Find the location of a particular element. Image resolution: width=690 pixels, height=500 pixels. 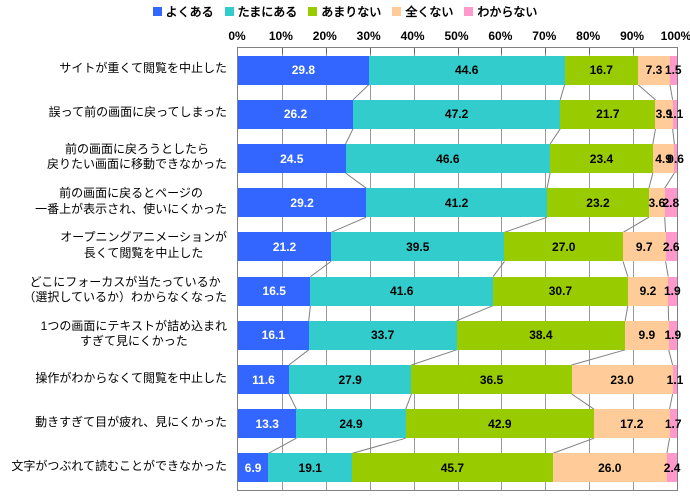

bar-segment: 27.0 is located at coordinates (563, 247).